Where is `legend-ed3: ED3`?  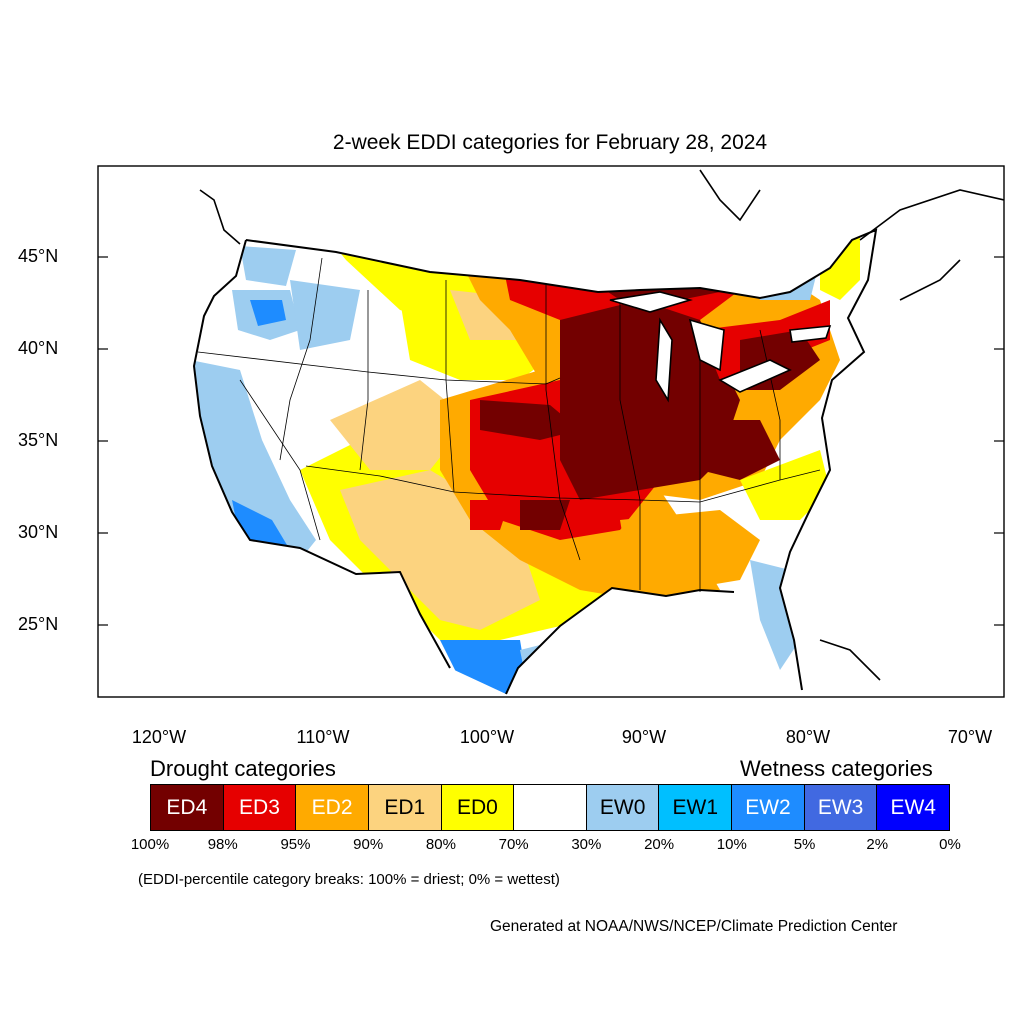
legend-ed3: ED3 is located at coordinates (260, 807).